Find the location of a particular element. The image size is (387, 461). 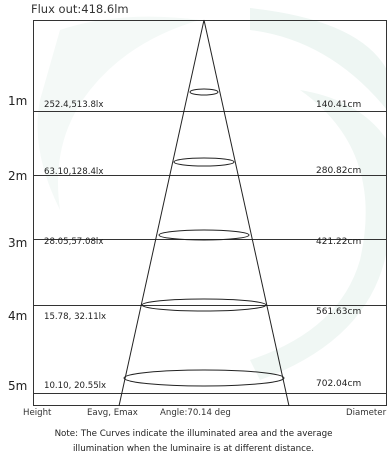

diameter-column-label: Diameter is located at coordinates (366, 413).